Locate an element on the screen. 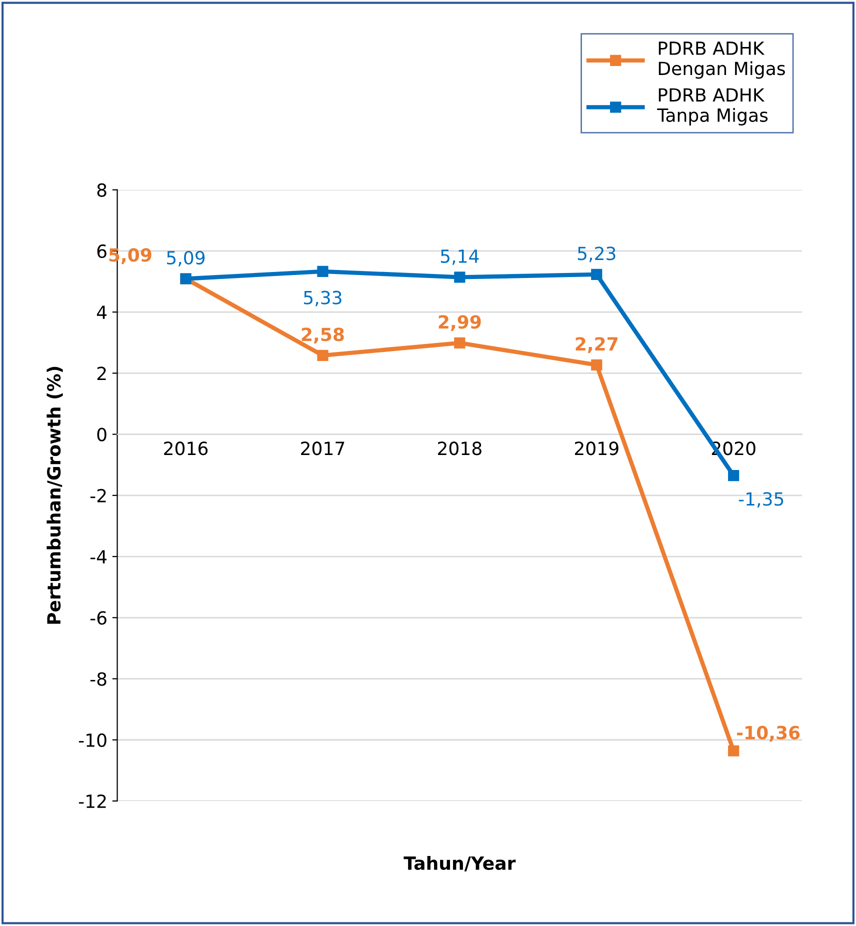 The width and height of the screenshot is (856, 926). y-tick-label: -10 is located at coordinates (92, 740).